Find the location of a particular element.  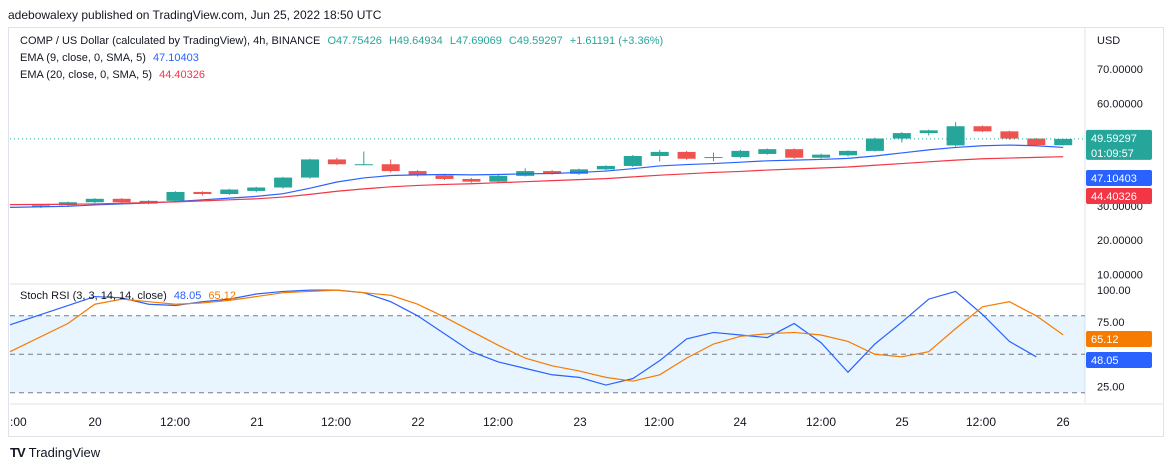

last-price-badge: 49.59297 01:09:57 is located at coordinates (1119, 144).